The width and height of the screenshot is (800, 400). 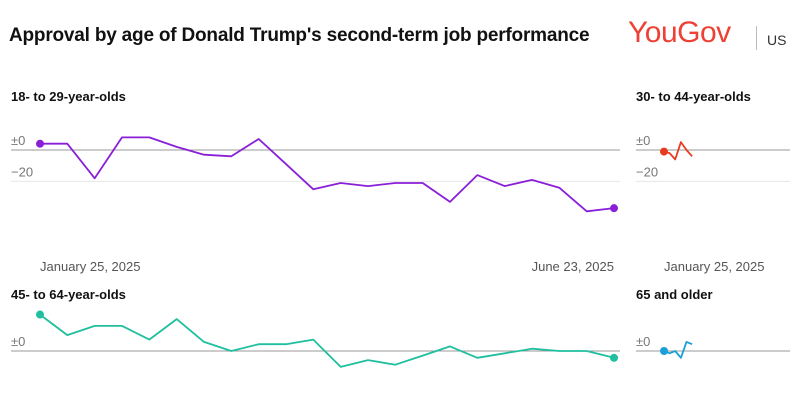 What do you see at coordinates (674, 294) in the screenshot?
I see `panel-title: 65 and older` at bounding box center [674, 294].